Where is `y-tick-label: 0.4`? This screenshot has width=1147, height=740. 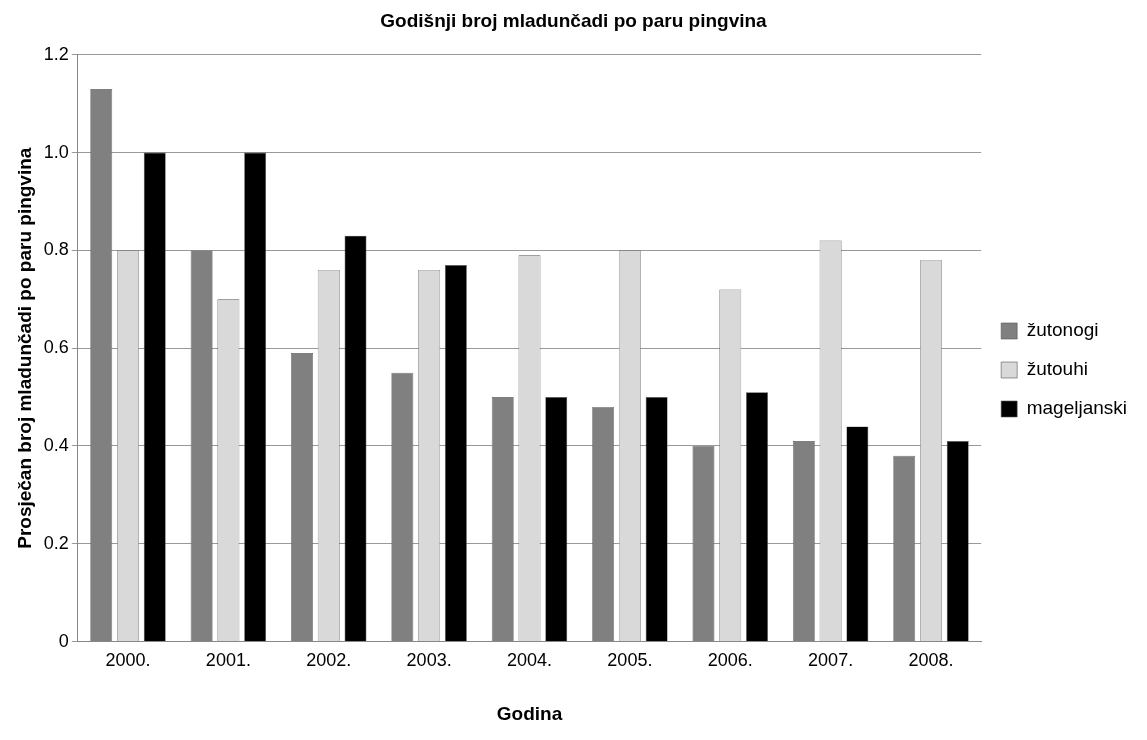 y-tick-label: 0.4 is located at coordinates (56, 444).